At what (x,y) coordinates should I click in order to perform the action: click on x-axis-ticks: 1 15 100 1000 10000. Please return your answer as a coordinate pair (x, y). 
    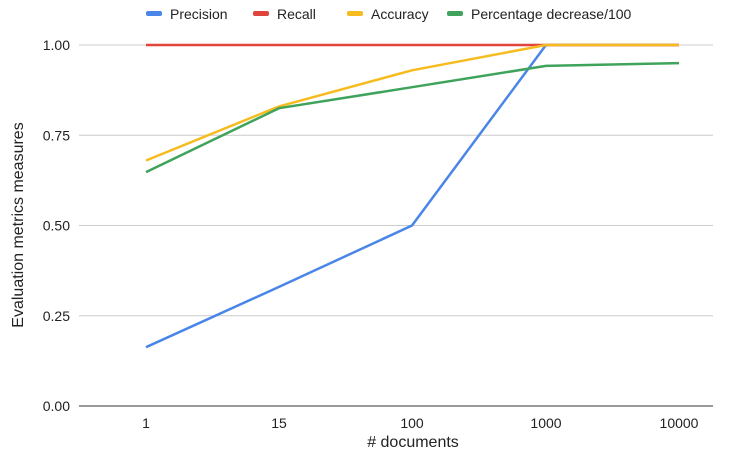
    Looking at the image, I should click on (420, 423).